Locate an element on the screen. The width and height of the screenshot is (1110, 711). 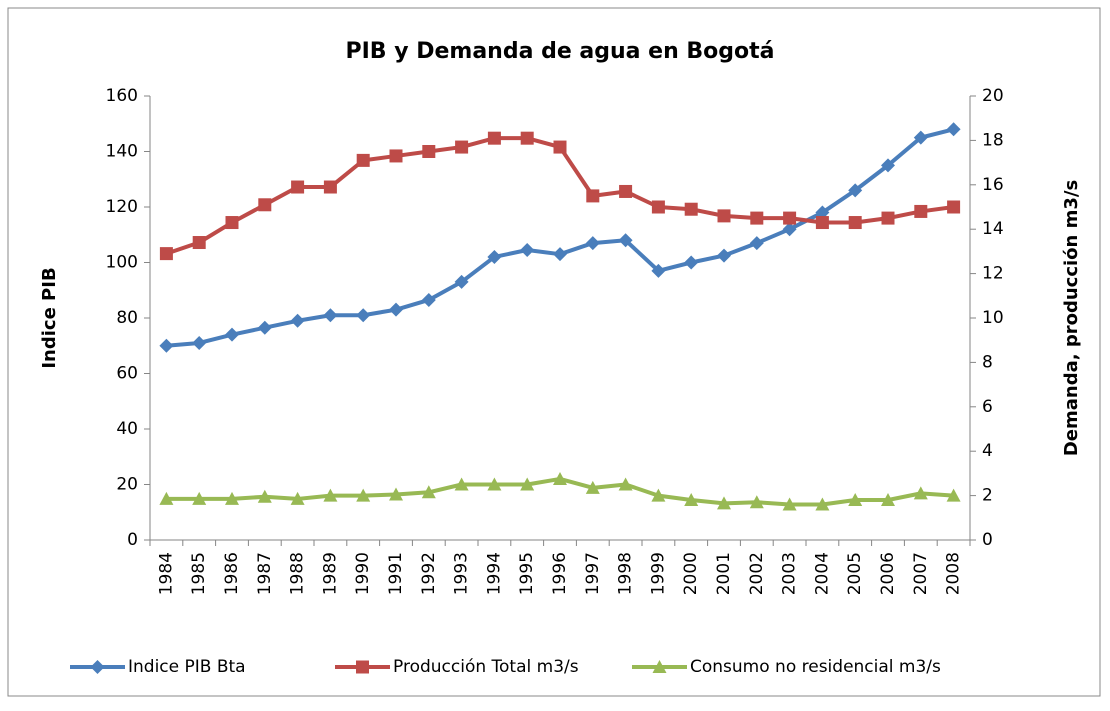
y-tick-label: 0 is located at coordinates (132, 540).